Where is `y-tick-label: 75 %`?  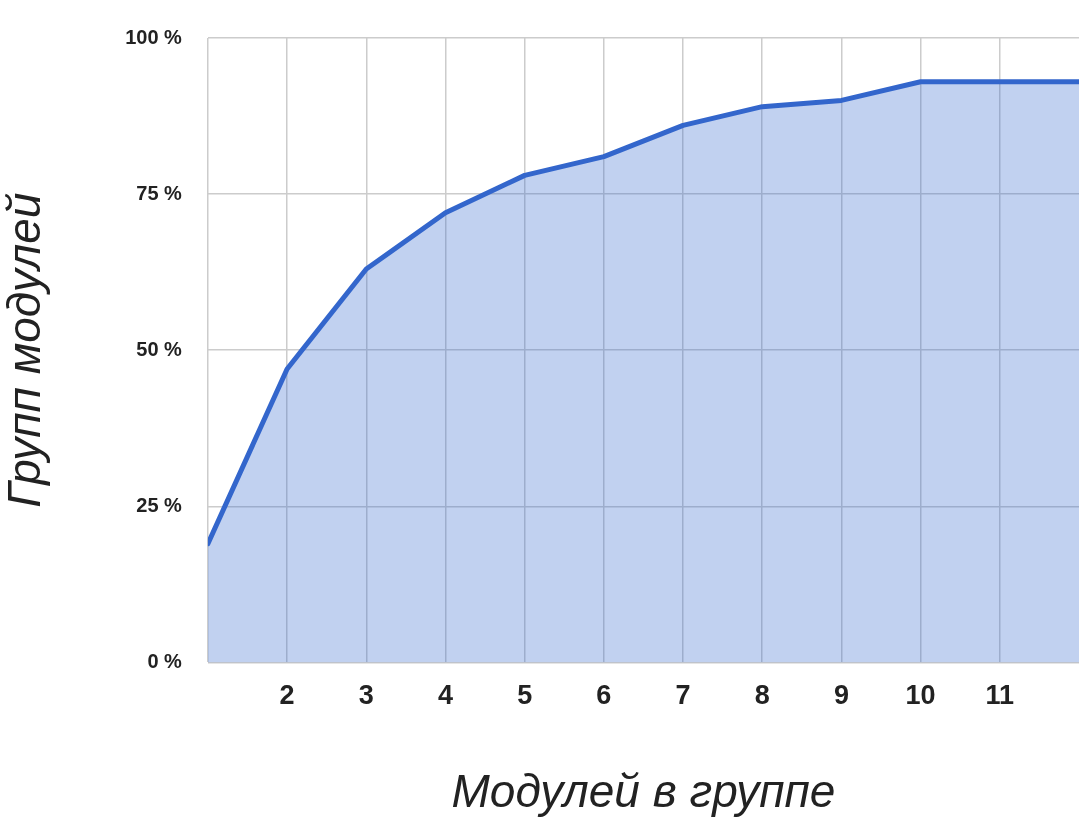 y-tick-label: 75 % is located at coordinates (159, 192).